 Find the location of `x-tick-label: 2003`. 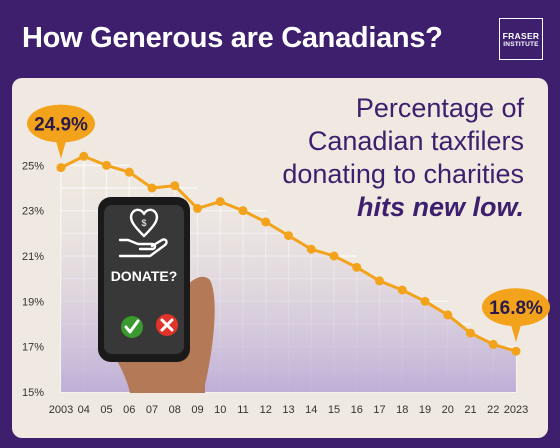

x-tick-label: 2003 is located at coordinates (61, 410).